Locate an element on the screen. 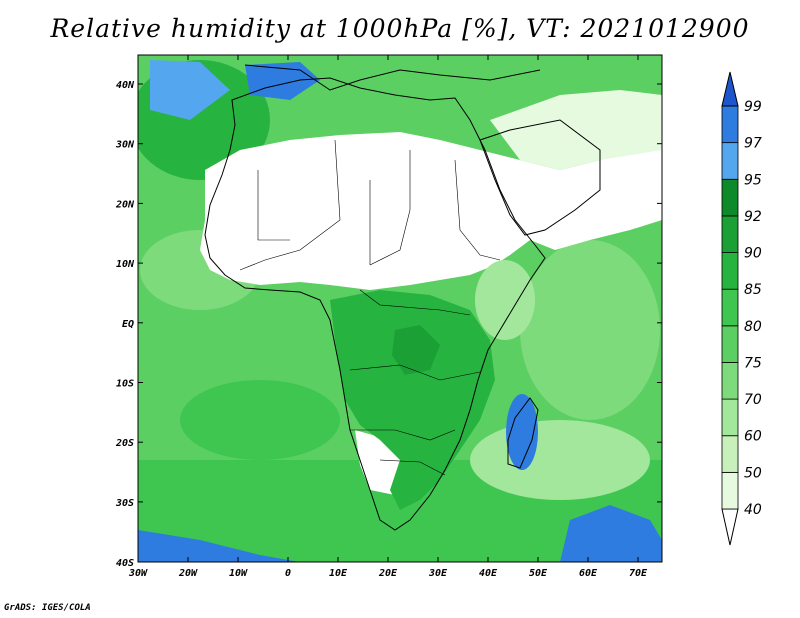  saturated-patch-northwest is located at coordinates (190, 90).